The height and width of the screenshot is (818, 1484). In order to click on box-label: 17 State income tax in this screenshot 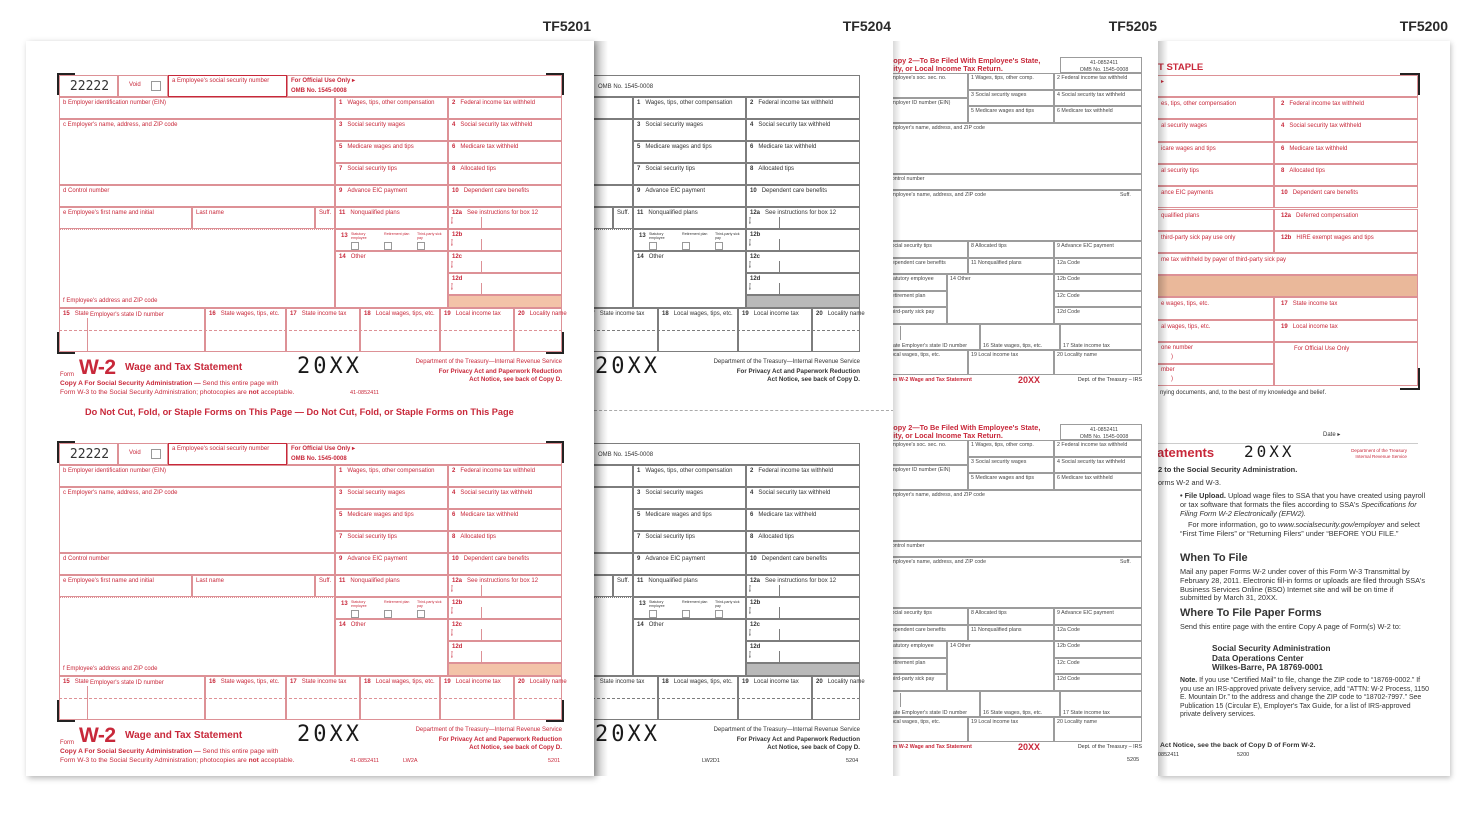, I will do `click(323, 682)`.